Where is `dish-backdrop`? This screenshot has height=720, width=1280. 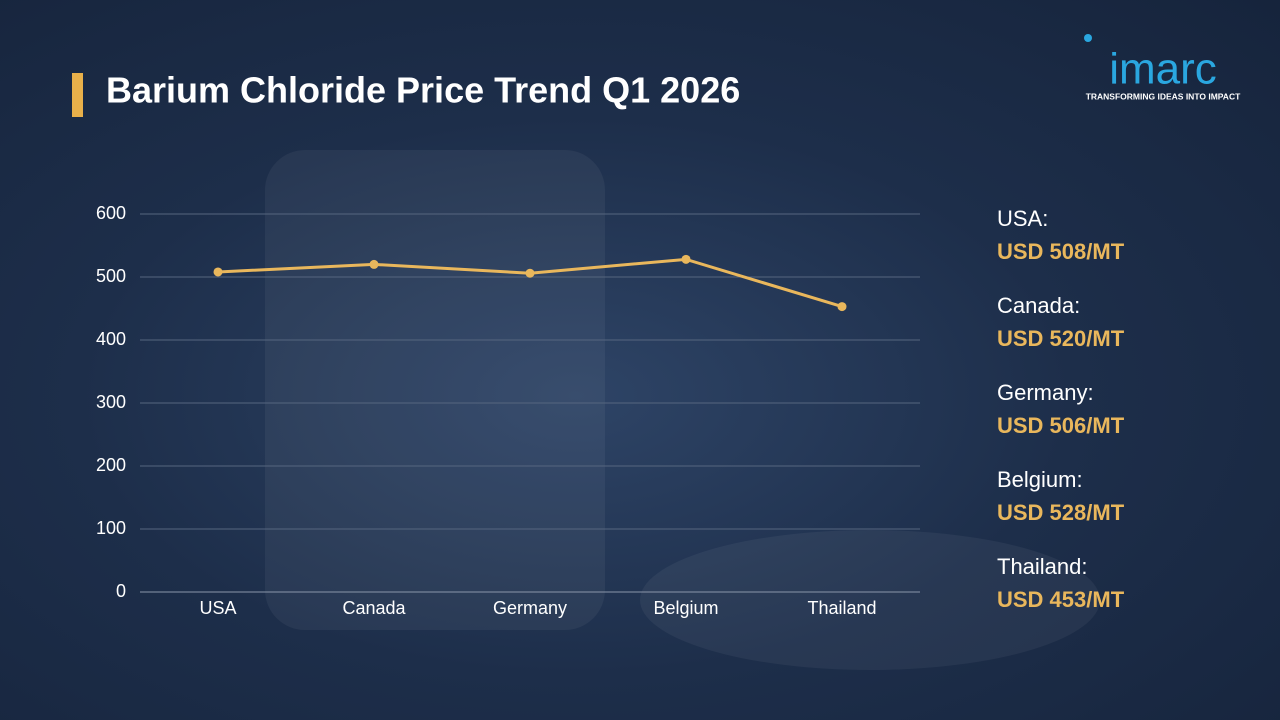
dish-backdrop is located at coordinates (870, 600).